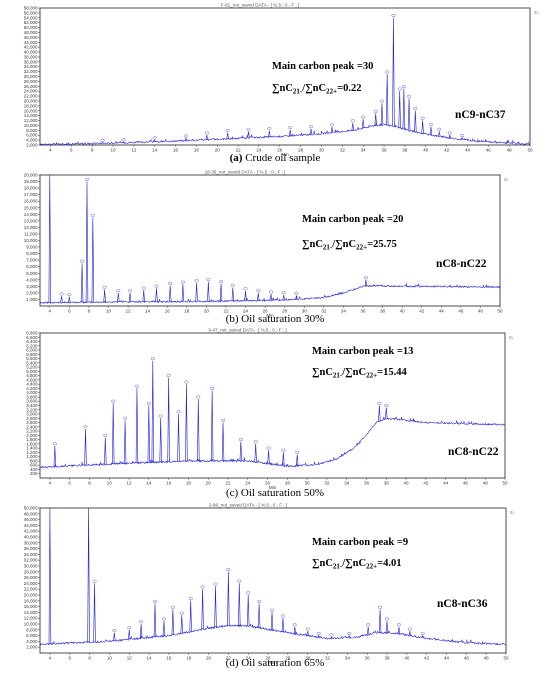 The image size is (550, 674). What do you see at coordinates (31, 115) in the screenshot?
I see `y-tick-label: 14,000` at bounding box center [31, 115].